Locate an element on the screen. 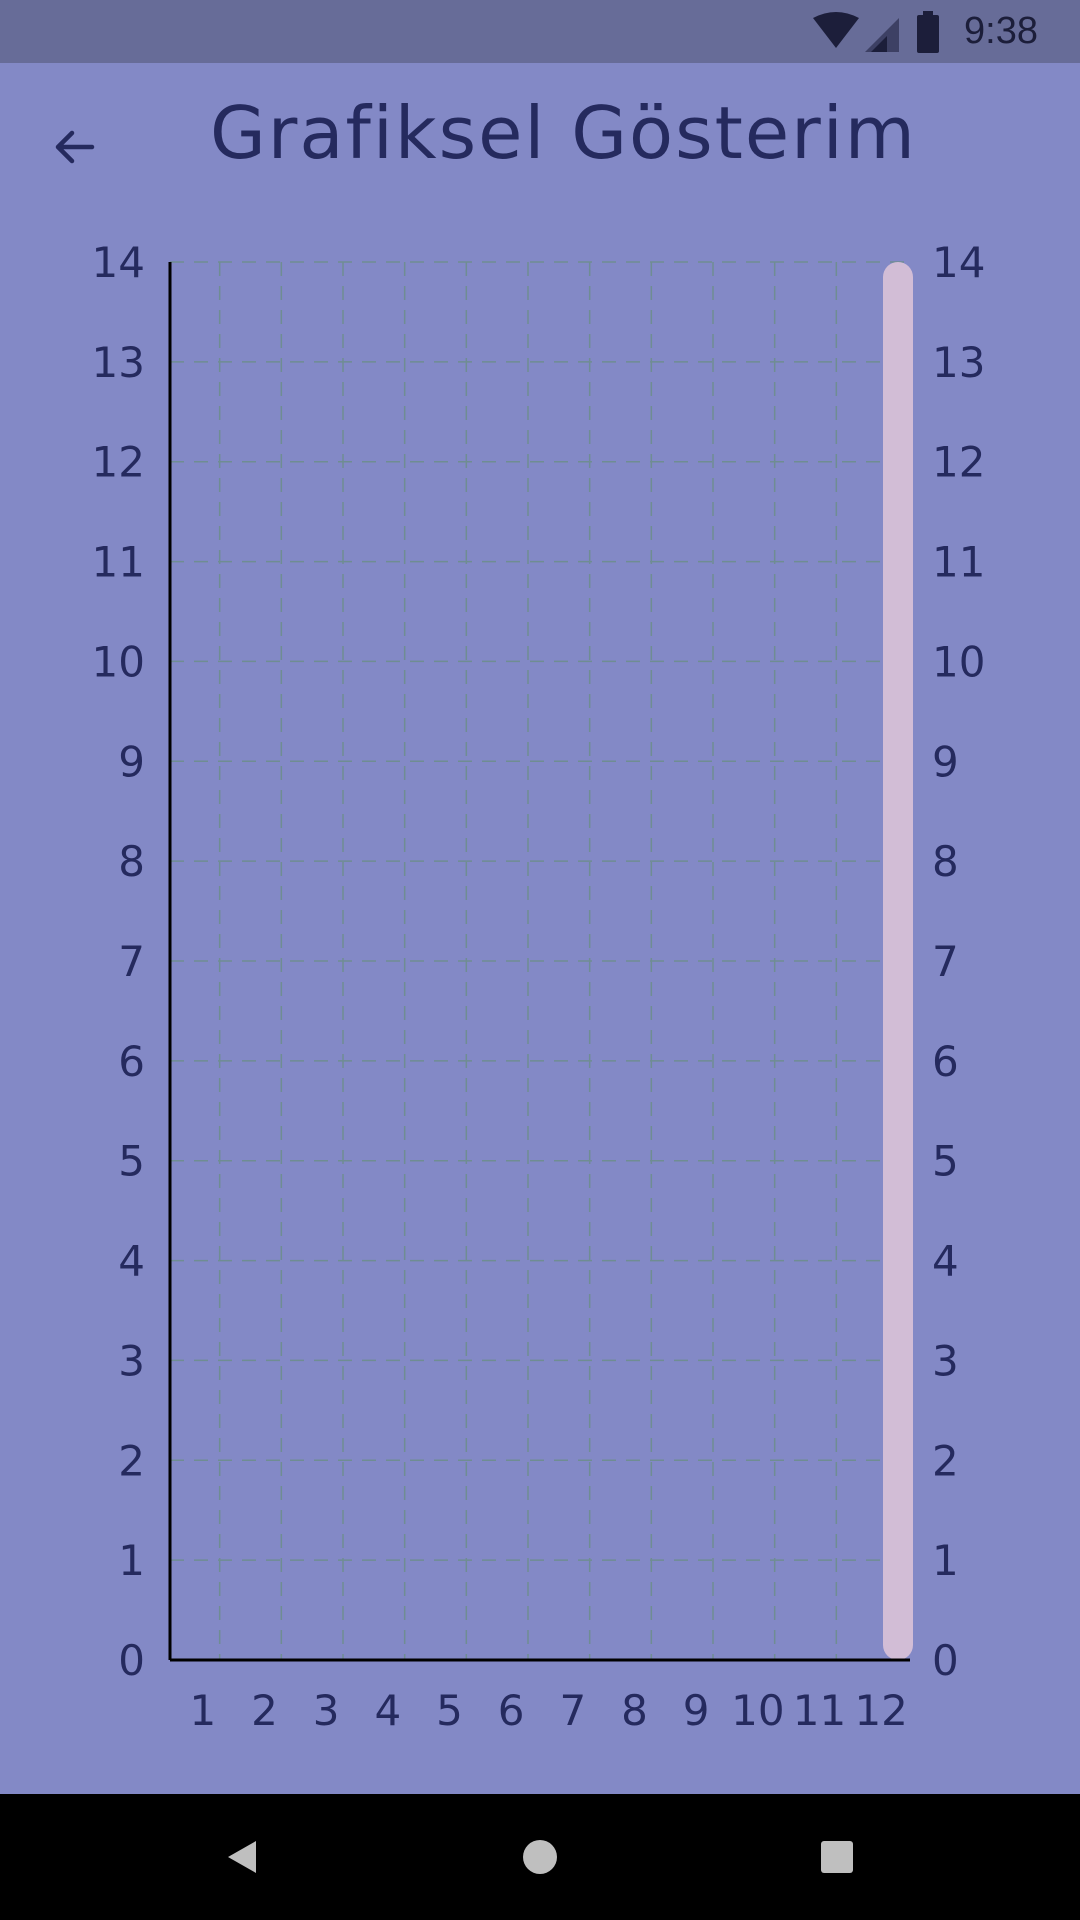  navigation-bar is located at coordinates (540, 1857).